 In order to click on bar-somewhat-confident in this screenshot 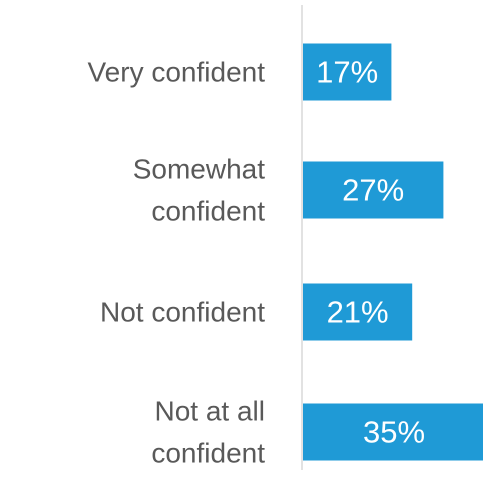, I will do `click(373, 190)`.